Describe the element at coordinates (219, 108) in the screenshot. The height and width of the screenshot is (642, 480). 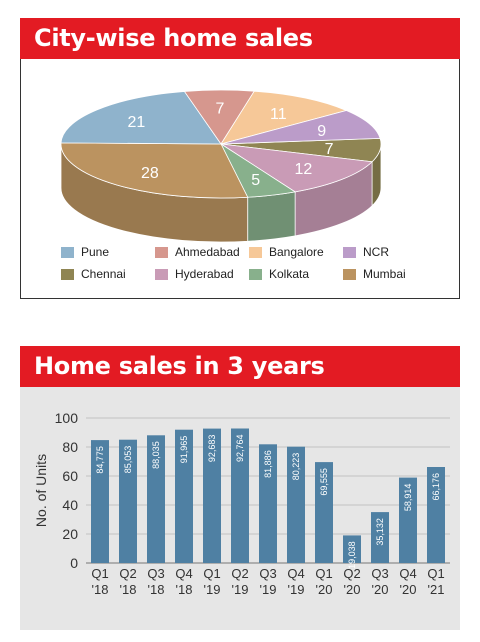
I see `pie-value-label-ahmedabad: 7` at that location.